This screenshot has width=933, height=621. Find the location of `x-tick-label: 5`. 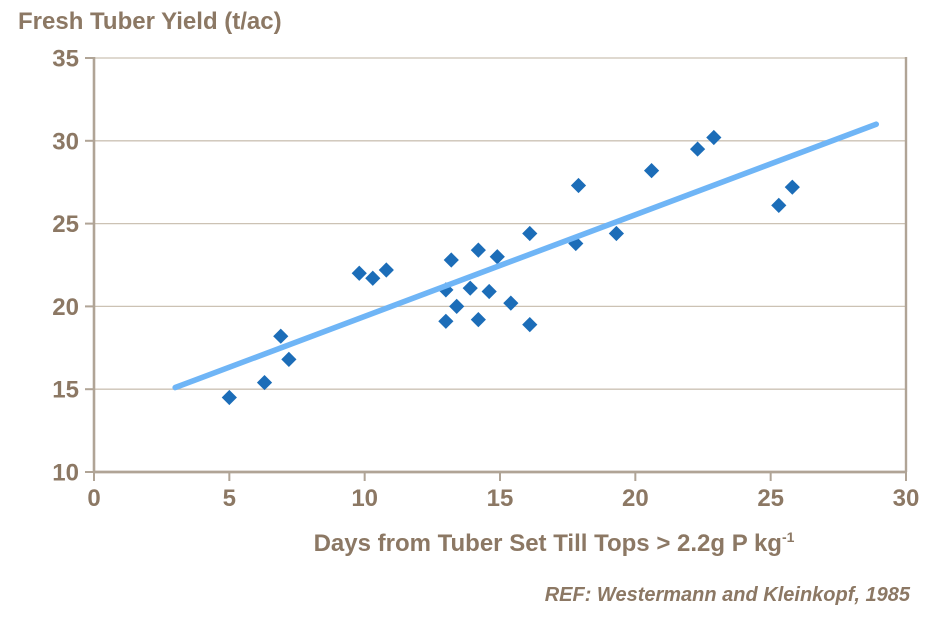

x-tick-label: 5 is located at coordinates (229, 498).